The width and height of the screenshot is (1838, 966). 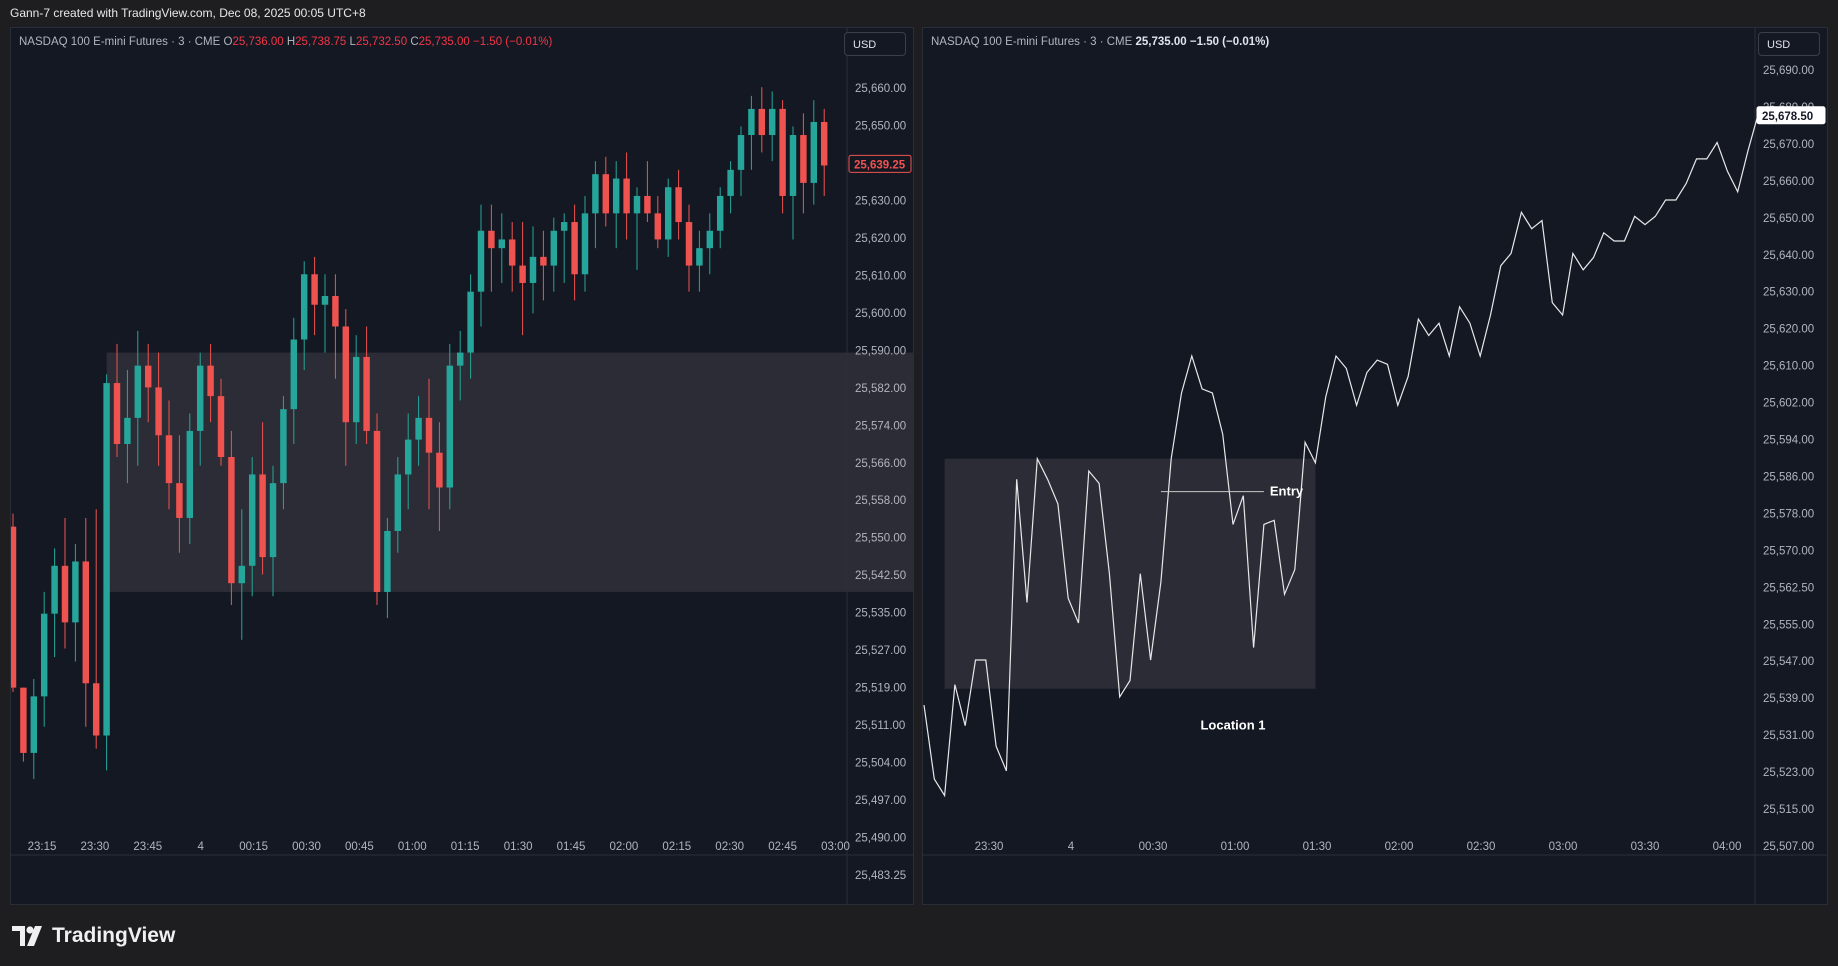 I want to click on y-tick-label: 25,497.00, so click(x=880, y=801).